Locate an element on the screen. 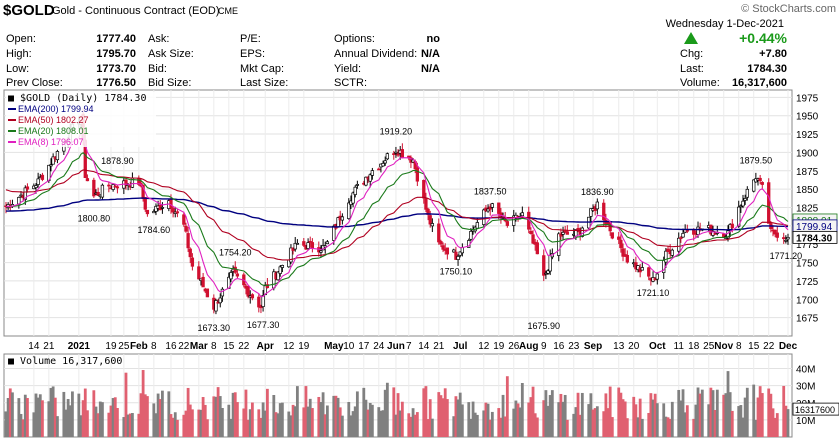  stat-label: SCTR: is located at coordinates (350, 83).